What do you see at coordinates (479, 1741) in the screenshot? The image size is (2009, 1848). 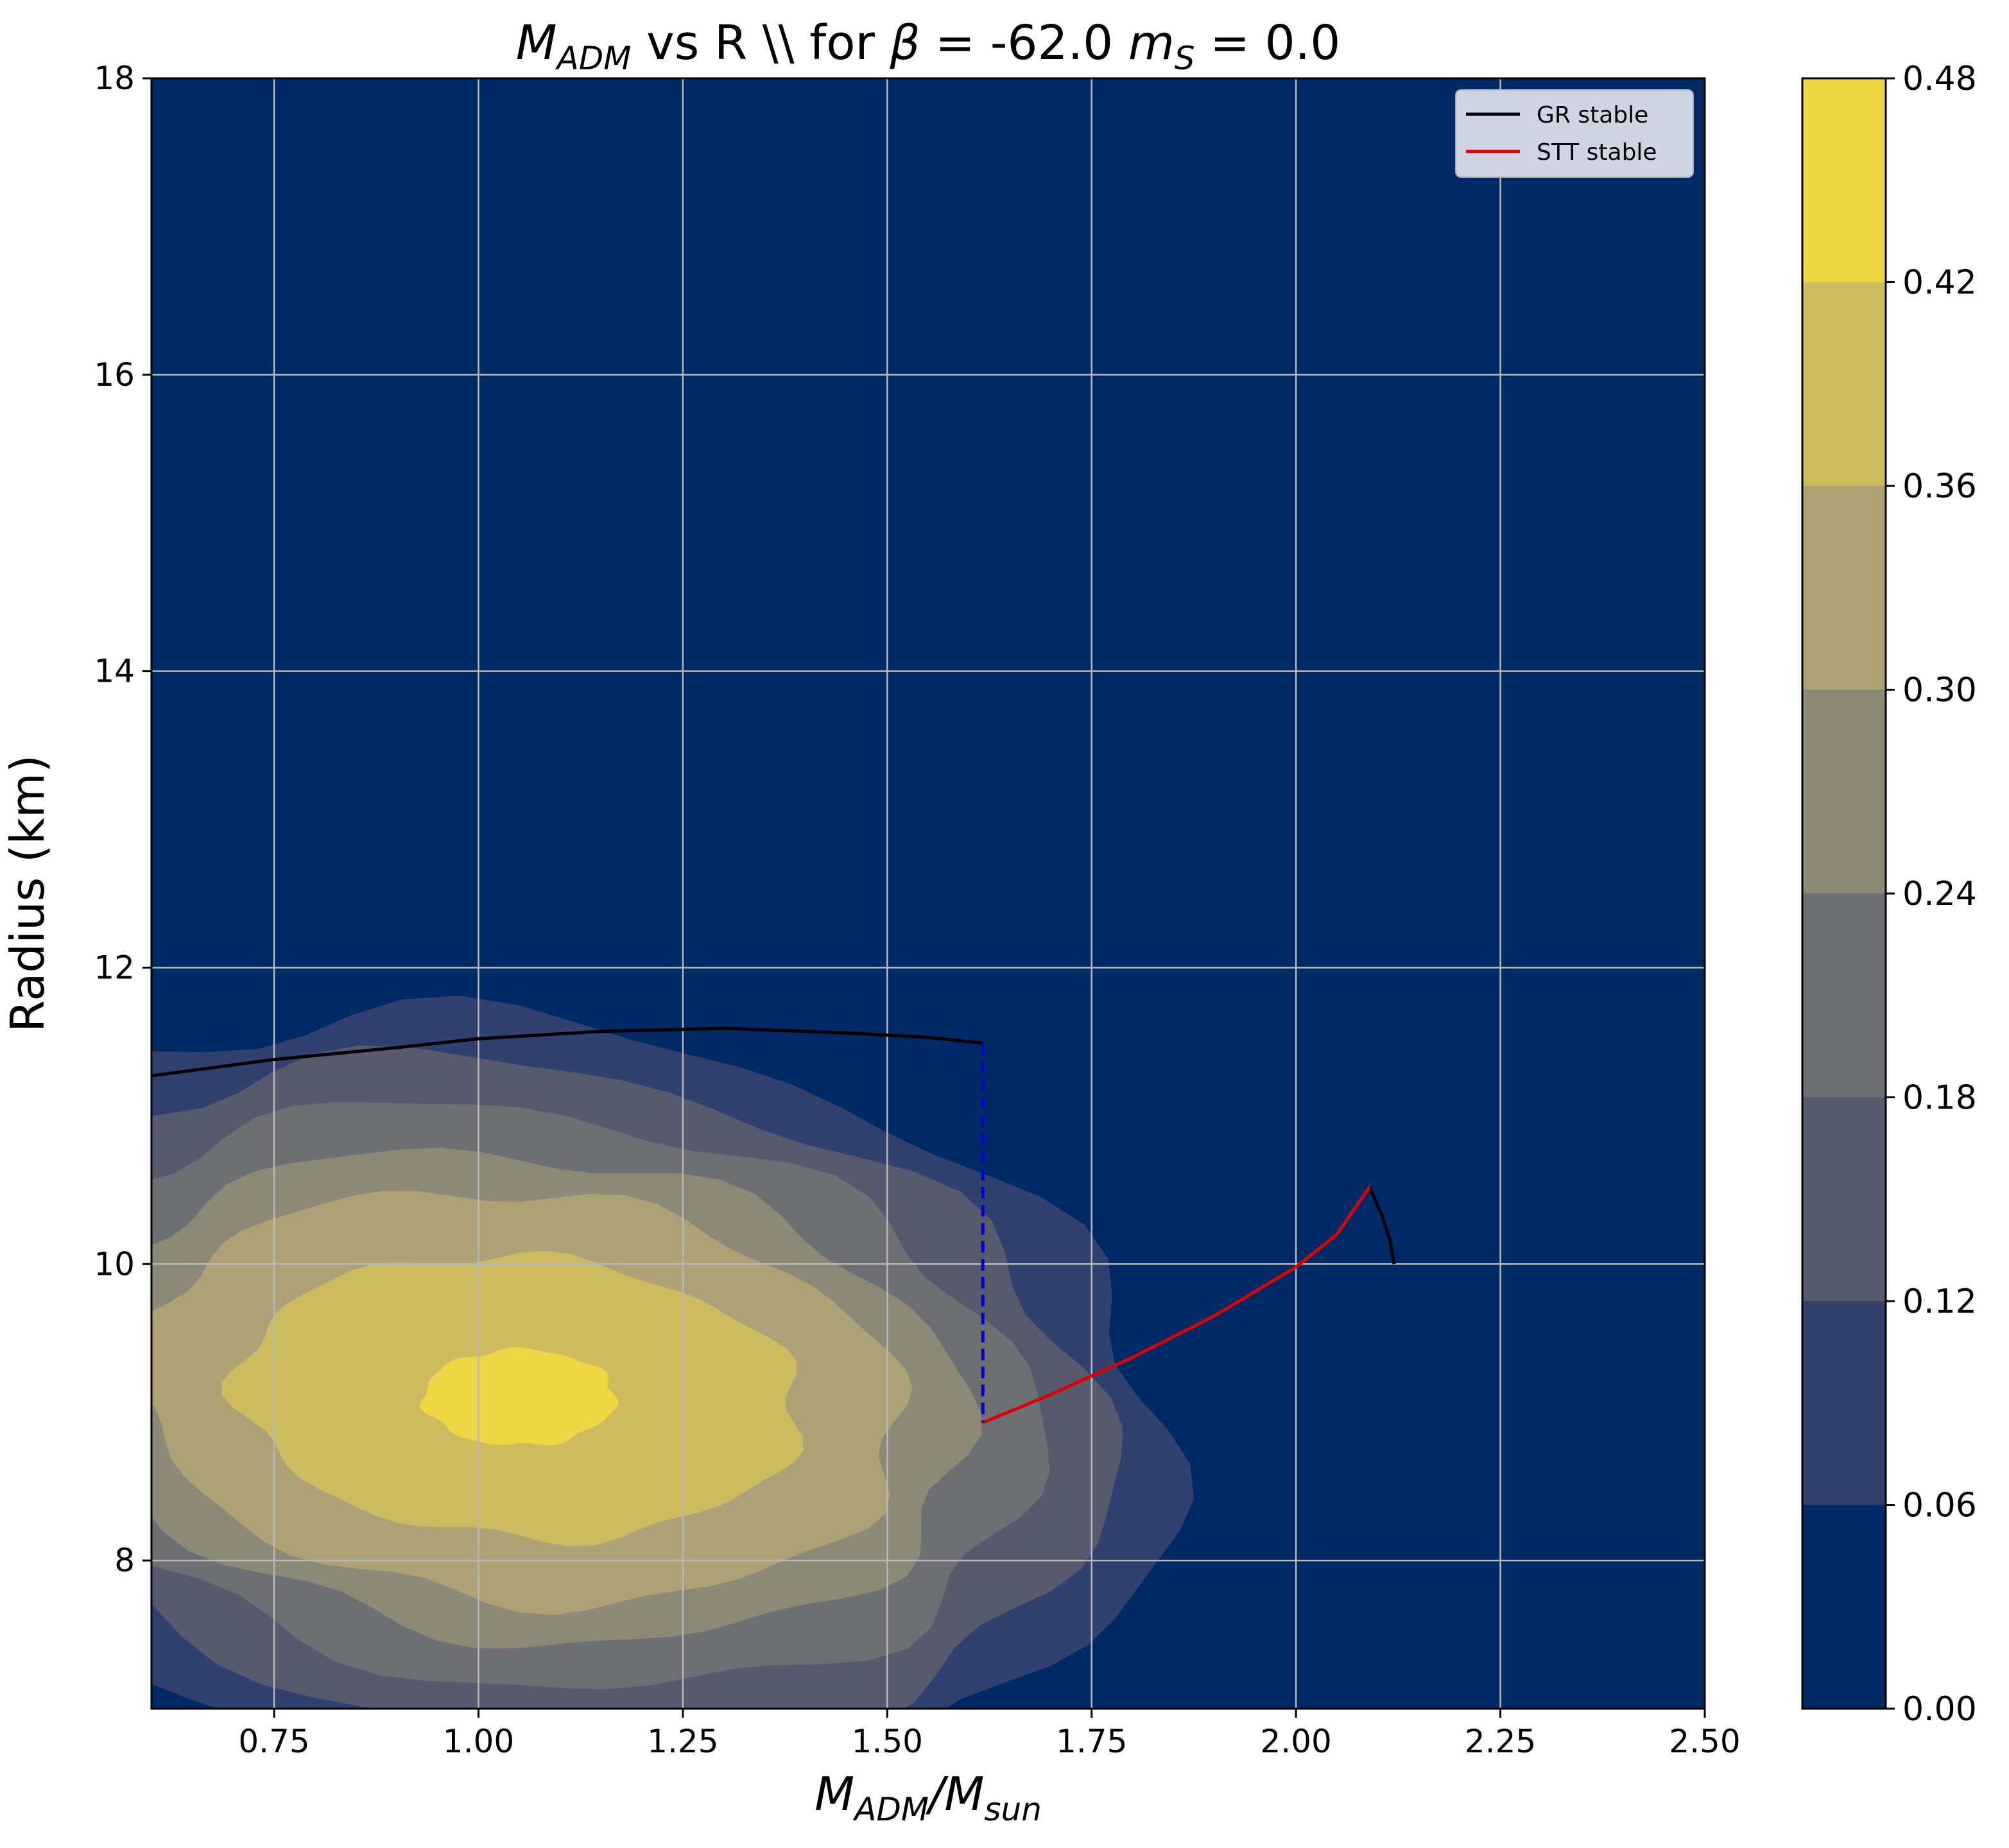 I see `x-tick-label-1: 1.00` at bounding box center [479, 1741].